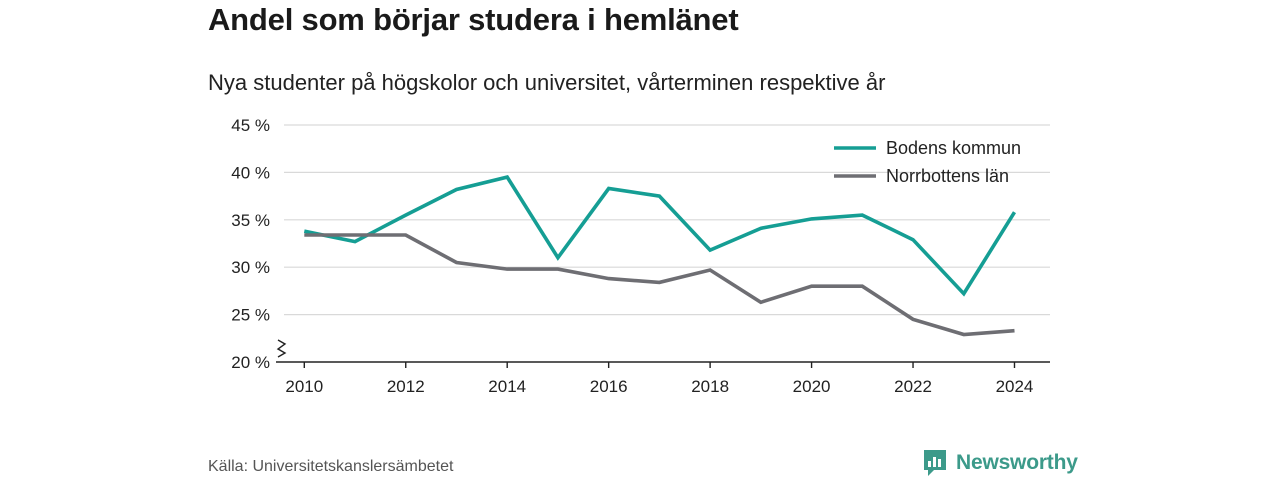 This screenshot has width=1280, height=480. What do you see at coordinates (659, 379) in the screenshot?
I see `x-axis-tick-labels: 2010 2012 2014 2016 2018 2020 2022 2024` at bounding box center [659, 379].